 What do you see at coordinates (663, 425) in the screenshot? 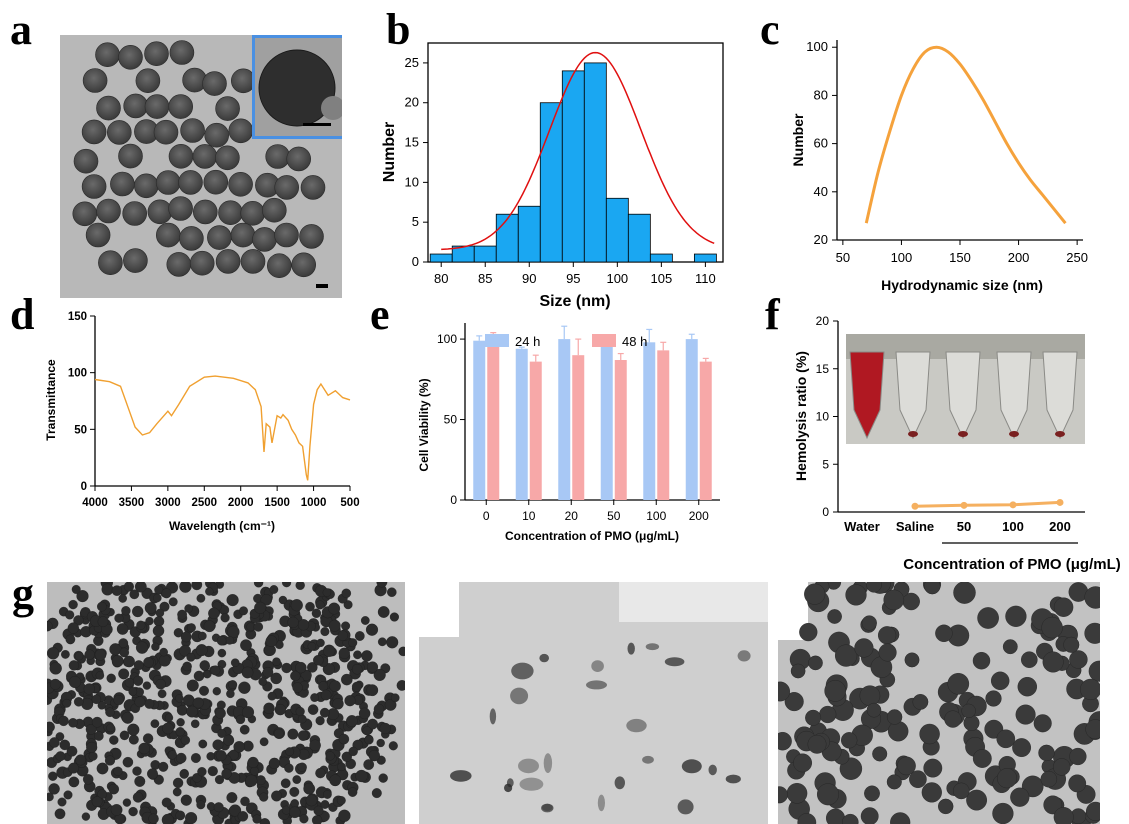
I see `bar-48h` at bounding box center [663, 425].